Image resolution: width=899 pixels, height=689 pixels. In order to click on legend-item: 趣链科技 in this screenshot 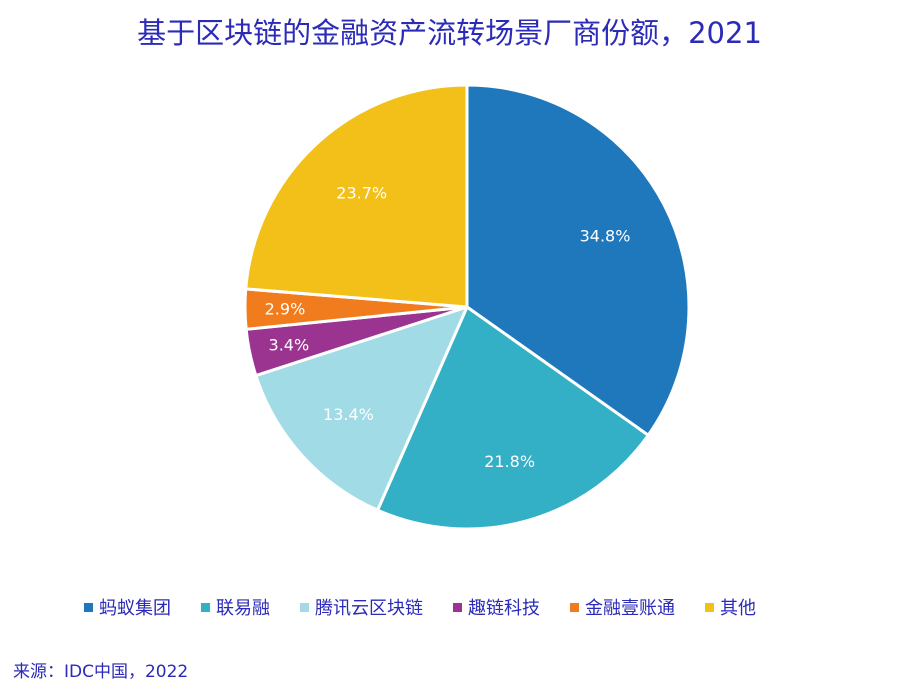, I will do `click(496, 607)`.